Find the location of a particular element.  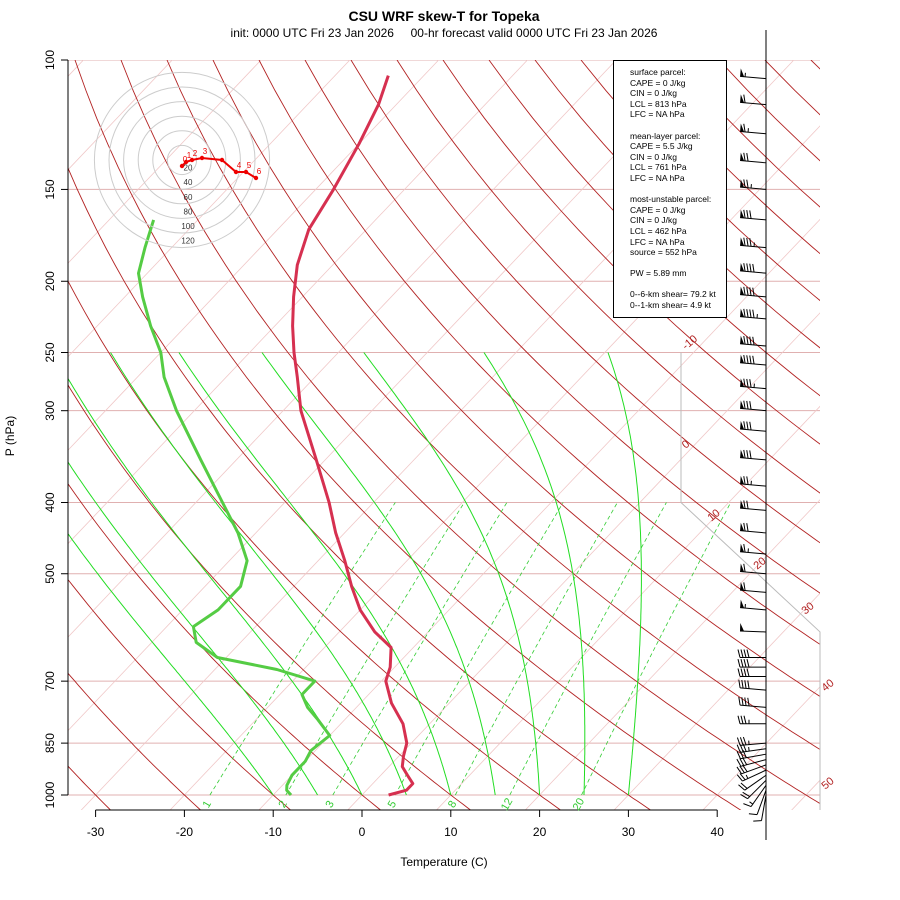

y-tick-label: 200 is located at coordinates (50, 281).